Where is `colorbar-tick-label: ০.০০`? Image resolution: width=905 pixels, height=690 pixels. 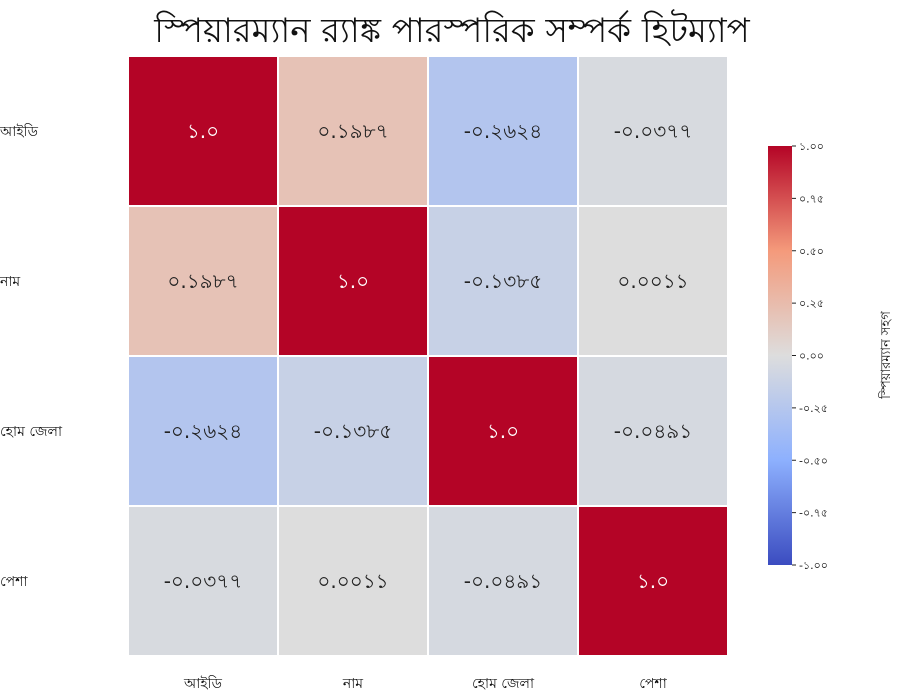 colorbar-tick-label: ০.০০ is located at coordinates (811, 356).